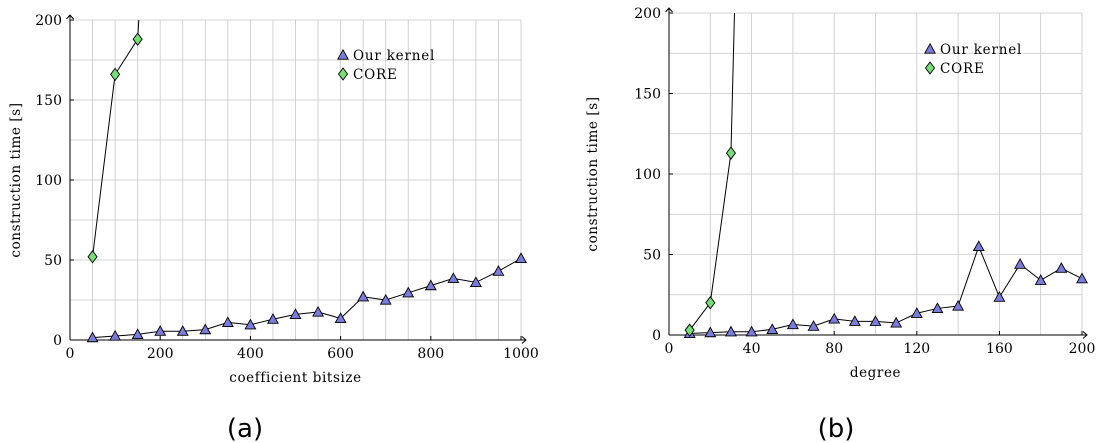 The height and width of the screenshot is (443, 1104). I want to click on x-tick-label: 120, so click(916, 349).